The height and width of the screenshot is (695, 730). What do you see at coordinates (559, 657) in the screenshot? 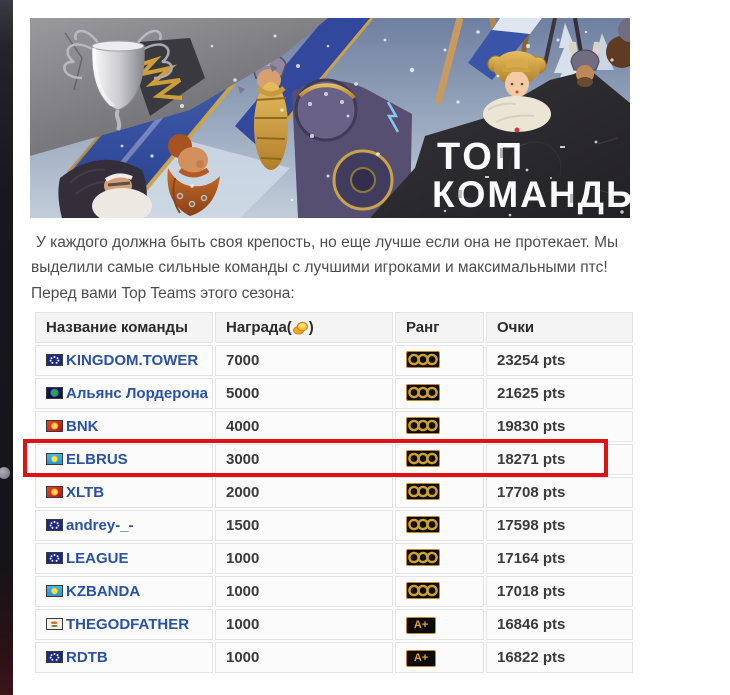
I see `points-cell: 16822 pts` at bounding box center [559, 657].